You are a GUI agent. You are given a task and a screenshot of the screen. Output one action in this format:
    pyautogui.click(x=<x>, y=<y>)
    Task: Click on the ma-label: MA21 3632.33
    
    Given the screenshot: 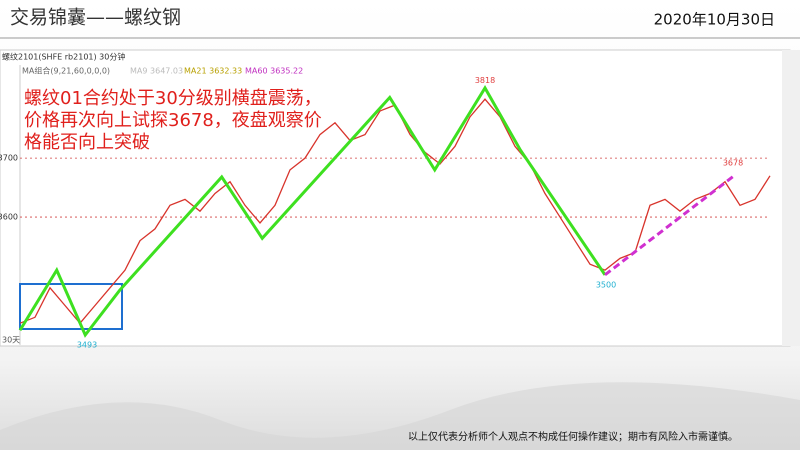 What is the action you would take?
    pyautogui.click(x=213, y=71)
    